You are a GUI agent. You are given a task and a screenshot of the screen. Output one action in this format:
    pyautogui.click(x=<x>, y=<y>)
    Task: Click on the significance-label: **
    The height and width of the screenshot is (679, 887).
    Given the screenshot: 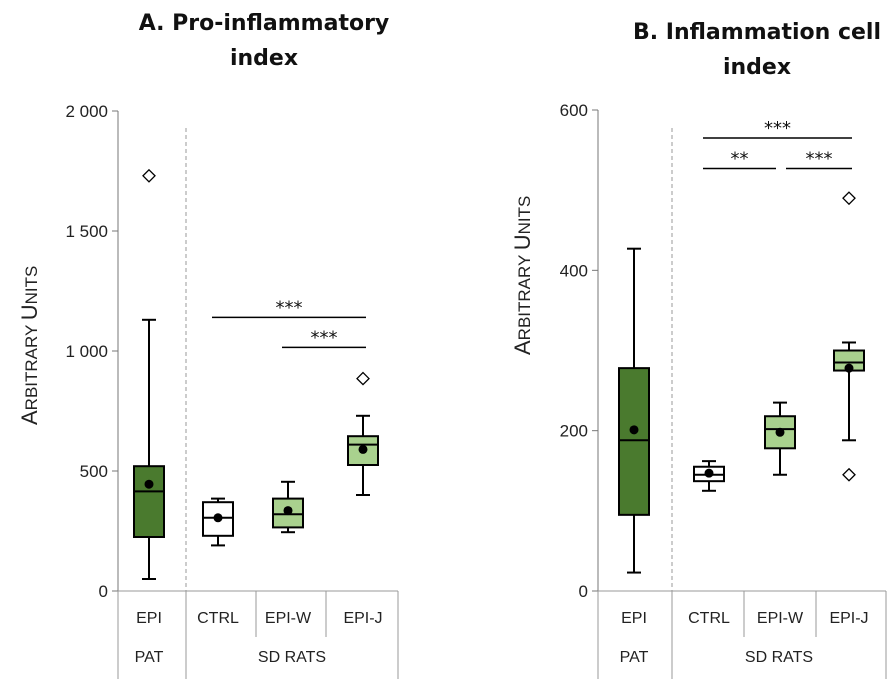 What is the action you would take?
    pyautogui.click(x=740, y=159)
    